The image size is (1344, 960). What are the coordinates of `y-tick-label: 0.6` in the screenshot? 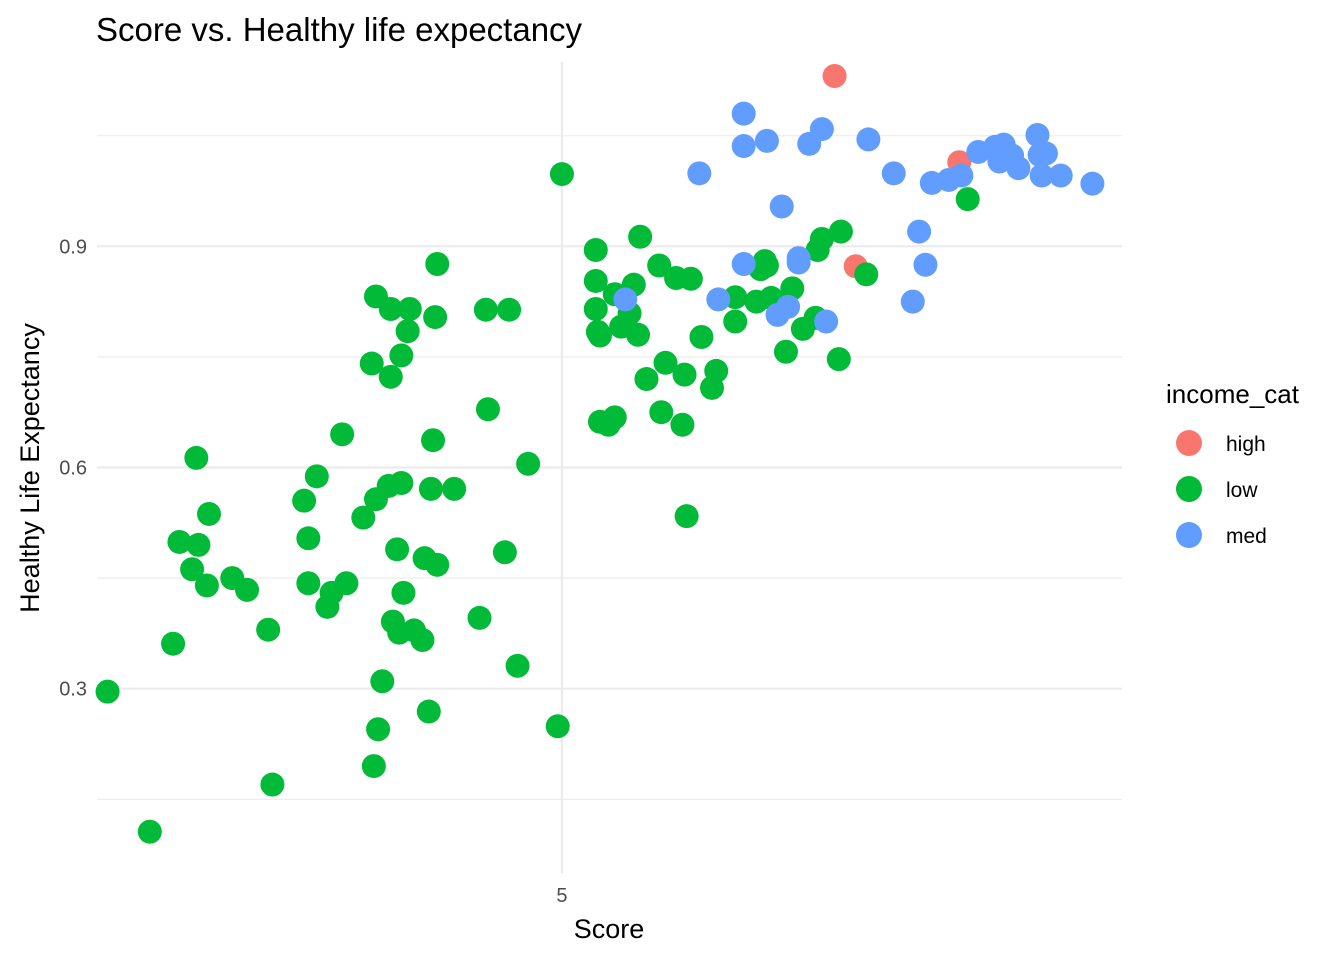 It's located at (73, 469).